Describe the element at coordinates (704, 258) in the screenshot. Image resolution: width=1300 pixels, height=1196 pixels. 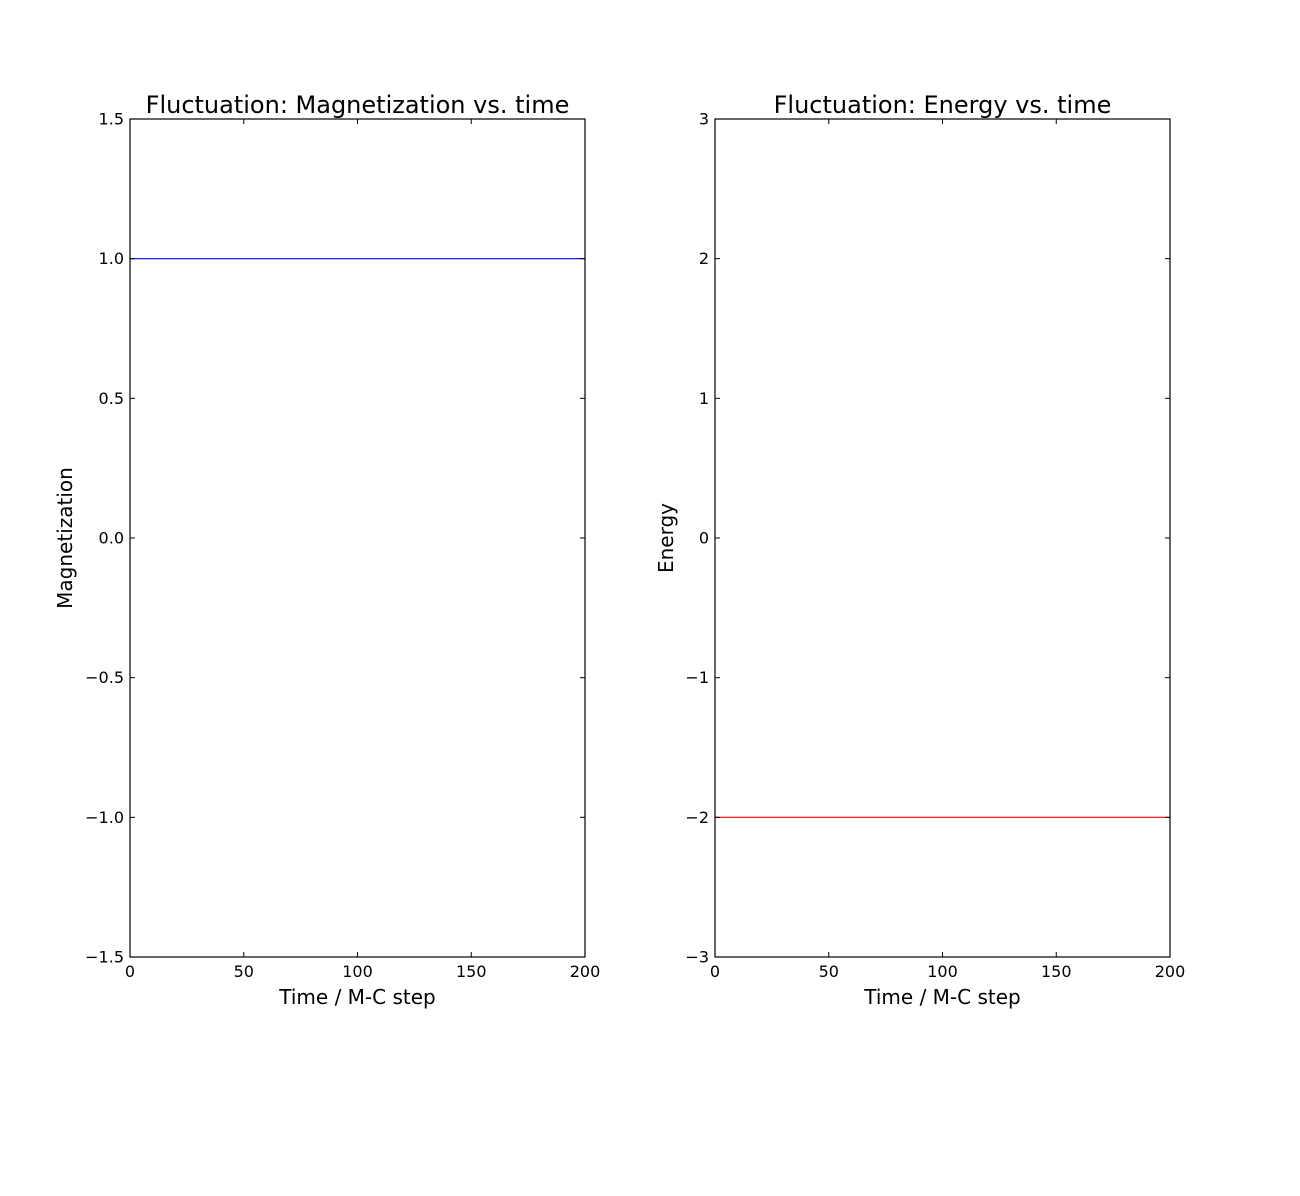
I see `y-tick-label: 2` at that location.